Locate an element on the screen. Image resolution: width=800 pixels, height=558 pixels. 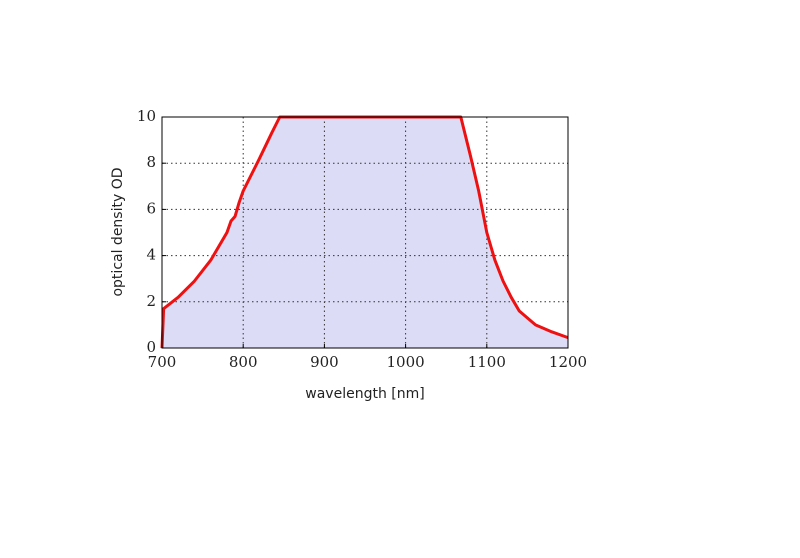
x-tick-label: 1200 is located at coordinates (568, 362).